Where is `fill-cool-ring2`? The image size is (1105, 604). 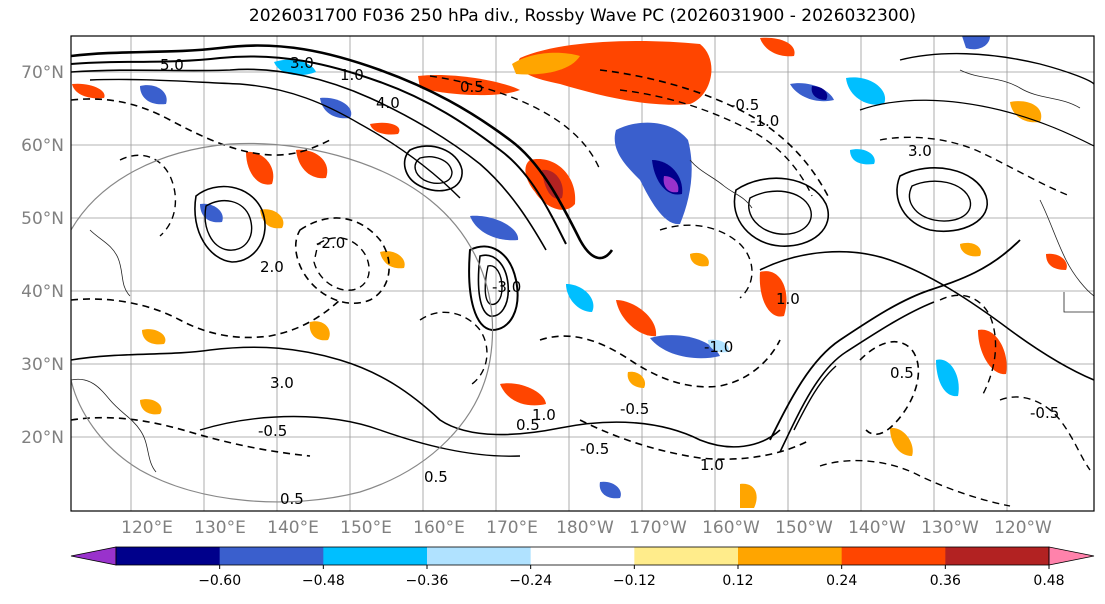 fill-cool-ring2 is located at coordinates (494, 228).